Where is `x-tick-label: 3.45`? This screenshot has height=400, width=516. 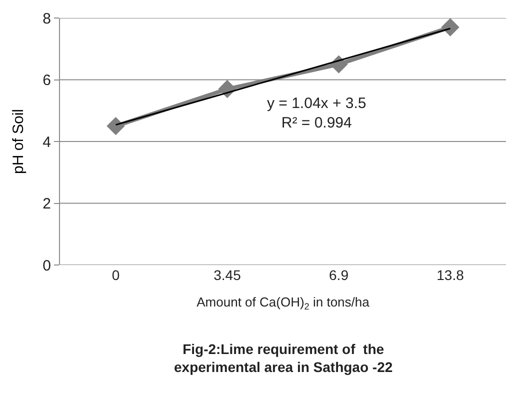
x-tick-label: 3.45 is located at coordinates (228, 275).